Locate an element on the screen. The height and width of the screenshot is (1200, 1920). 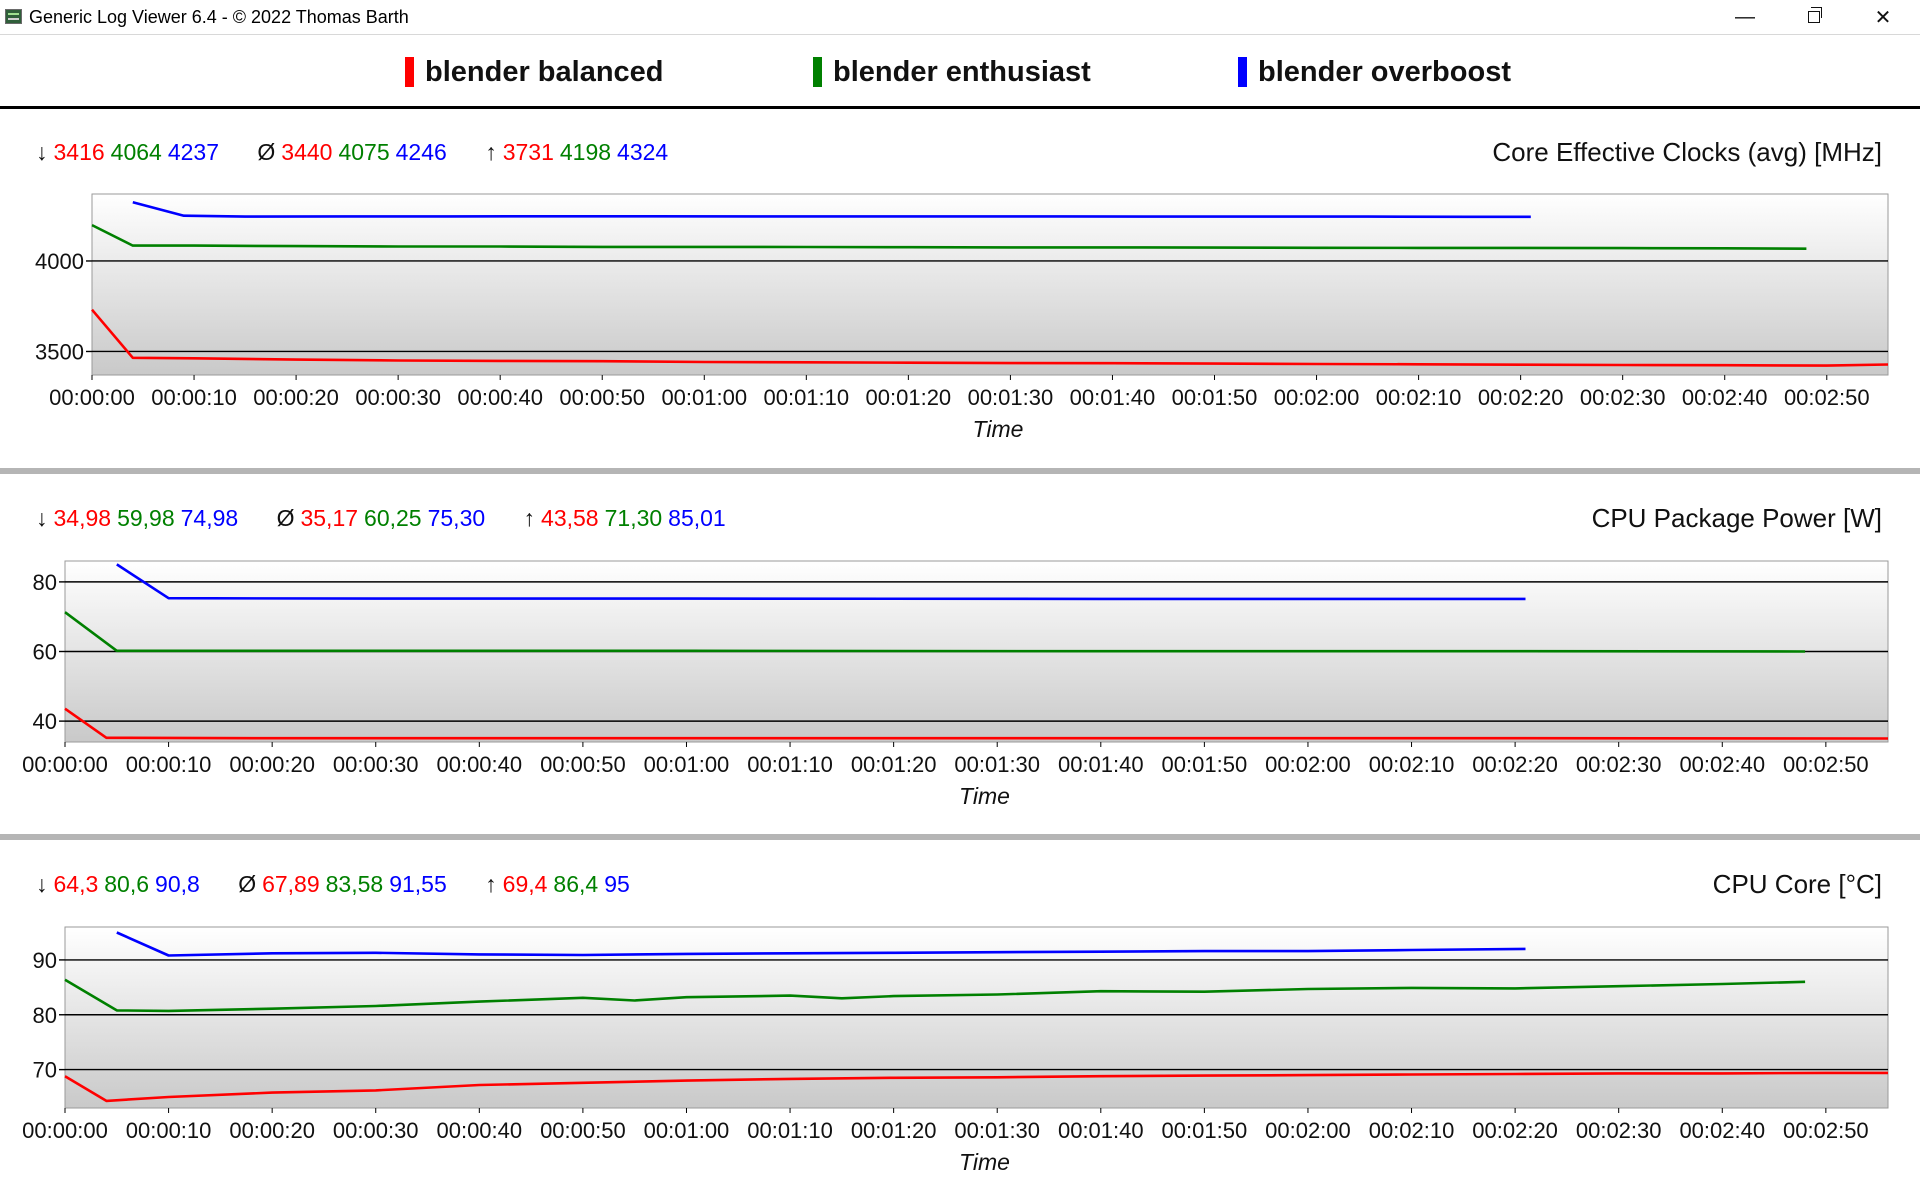
legend-label-overboost: blender overboost is located at coordinates (1384, 71).